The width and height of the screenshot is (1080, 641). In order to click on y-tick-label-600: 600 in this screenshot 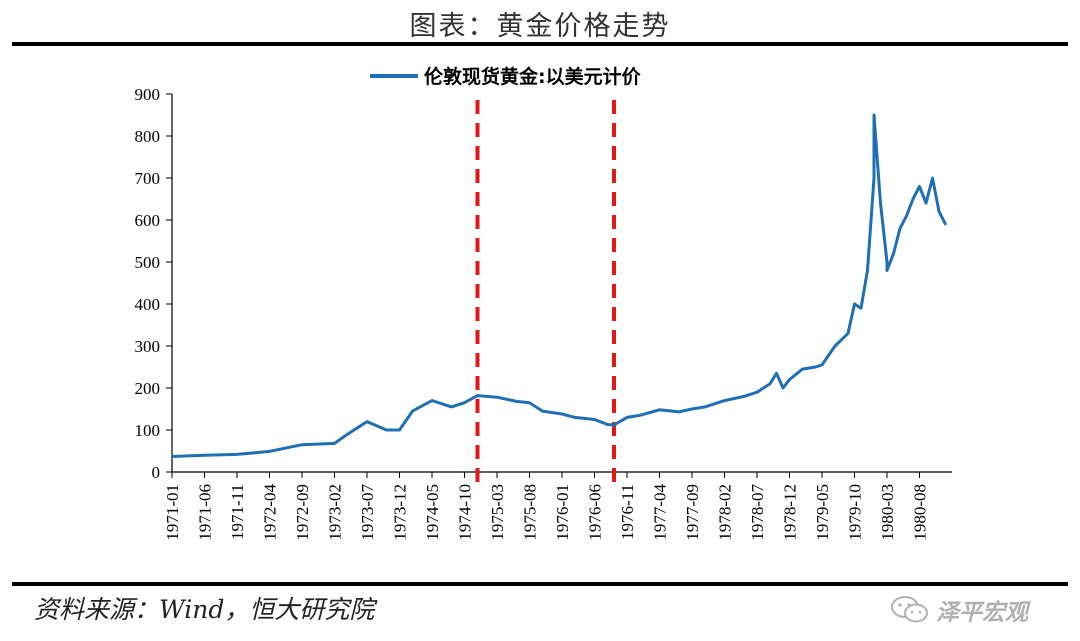, I will do `click(148, 220)`.